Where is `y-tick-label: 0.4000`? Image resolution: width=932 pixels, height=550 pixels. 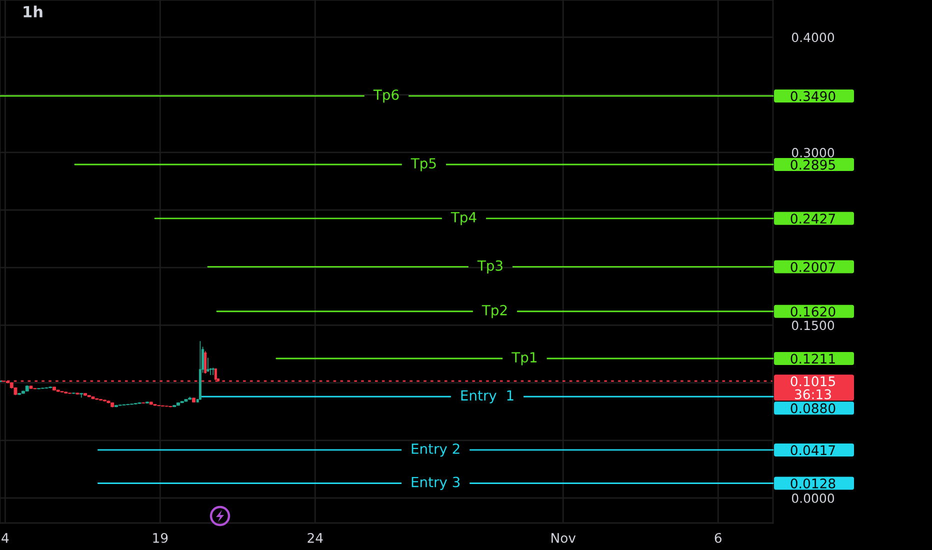
y-tick-label: 0.4000 is located at coordinates (813, 37).